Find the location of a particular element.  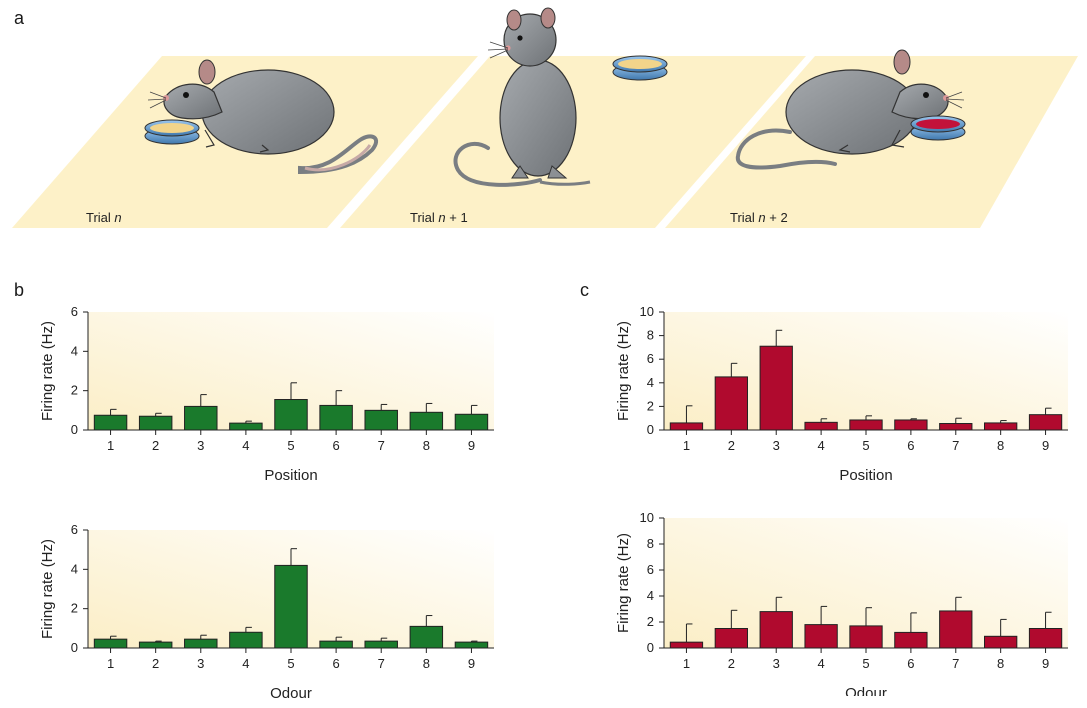

panel-label-c: c is located at coordinates (584, 290).